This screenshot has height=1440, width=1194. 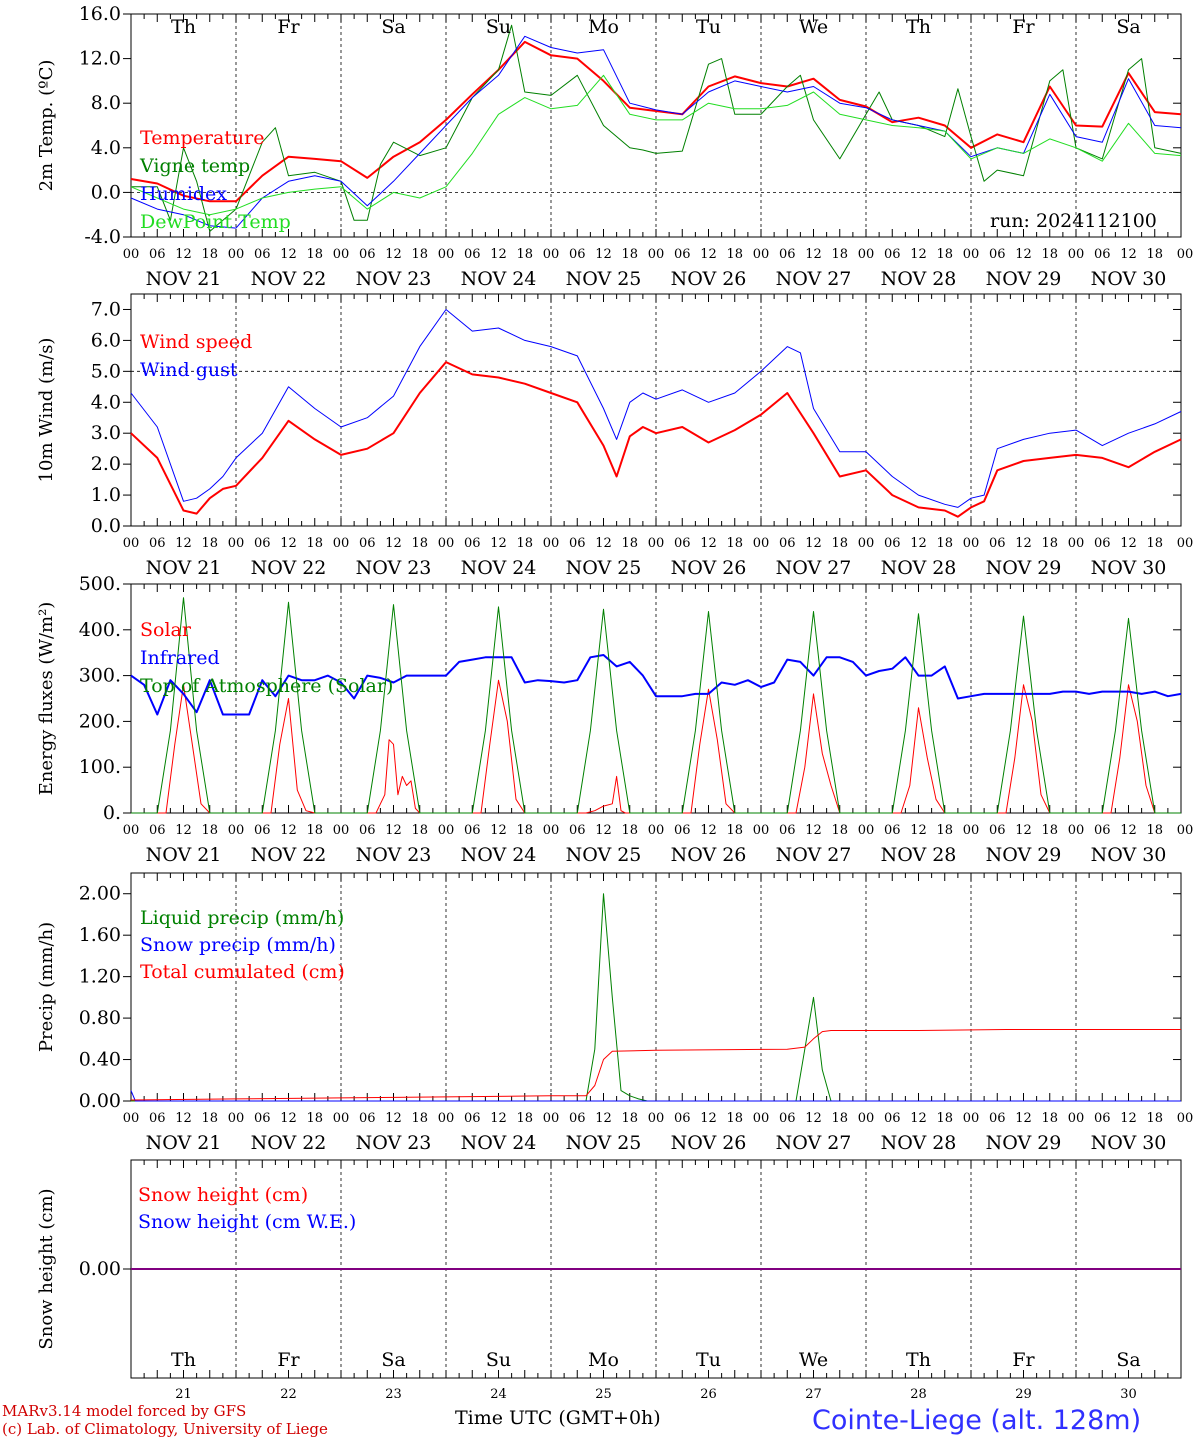 What do you see at coordinates (708, 1360) in the screenshot?
I see `weekday-label: Tu` at bounding box center [708, 1360].